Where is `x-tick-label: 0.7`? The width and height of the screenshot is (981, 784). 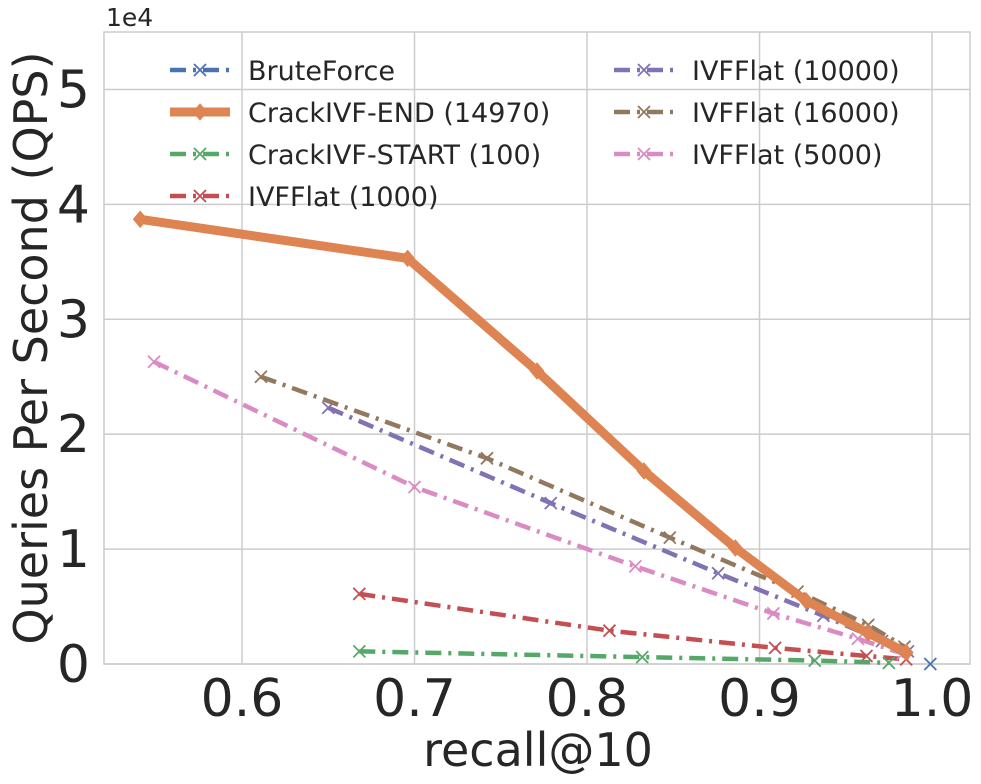
x-tick-label: 0.7 is located at coordinates (414, 699).